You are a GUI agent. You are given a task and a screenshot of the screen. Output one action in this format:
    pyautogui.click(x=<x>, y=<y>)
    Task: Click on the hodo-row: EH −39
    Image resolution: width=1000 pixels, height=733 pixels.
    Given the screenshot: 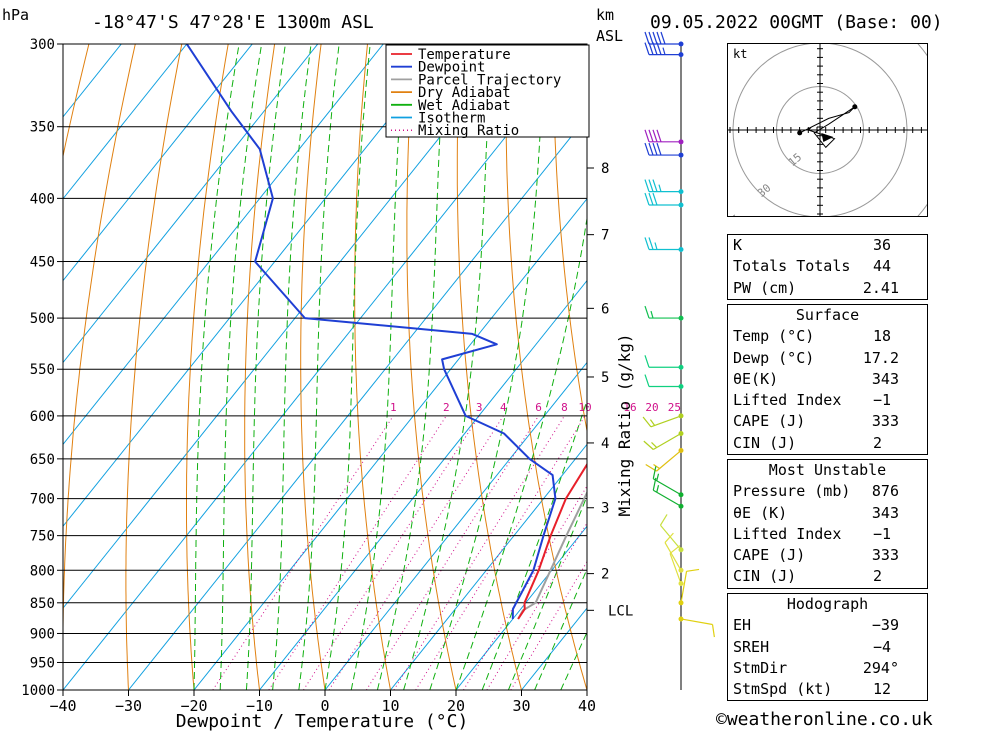 What is the action you would take?
    pyautogui.click(x=827, y=625)
    